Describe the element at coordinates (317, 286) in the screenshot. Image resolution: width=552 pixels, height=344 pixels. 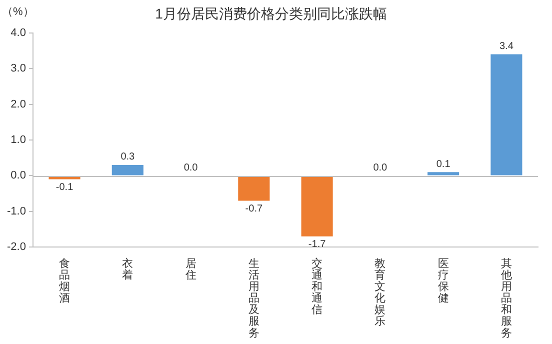
I see `x-tick-label: 交通和通信` at that location.